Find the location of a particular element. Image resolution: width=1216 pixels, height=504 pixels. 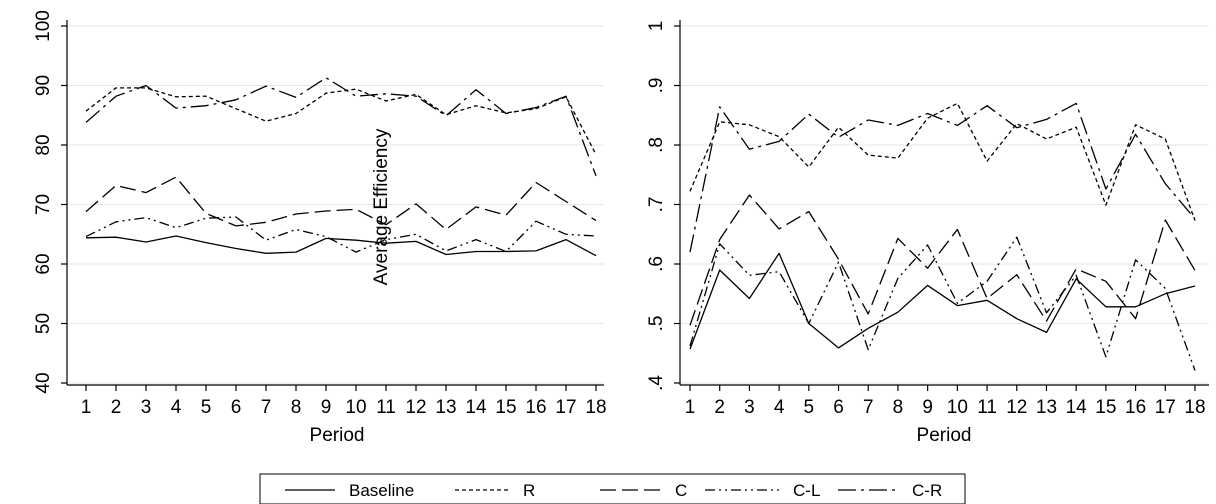

legend-label: R is located at coordinates (529, 490).